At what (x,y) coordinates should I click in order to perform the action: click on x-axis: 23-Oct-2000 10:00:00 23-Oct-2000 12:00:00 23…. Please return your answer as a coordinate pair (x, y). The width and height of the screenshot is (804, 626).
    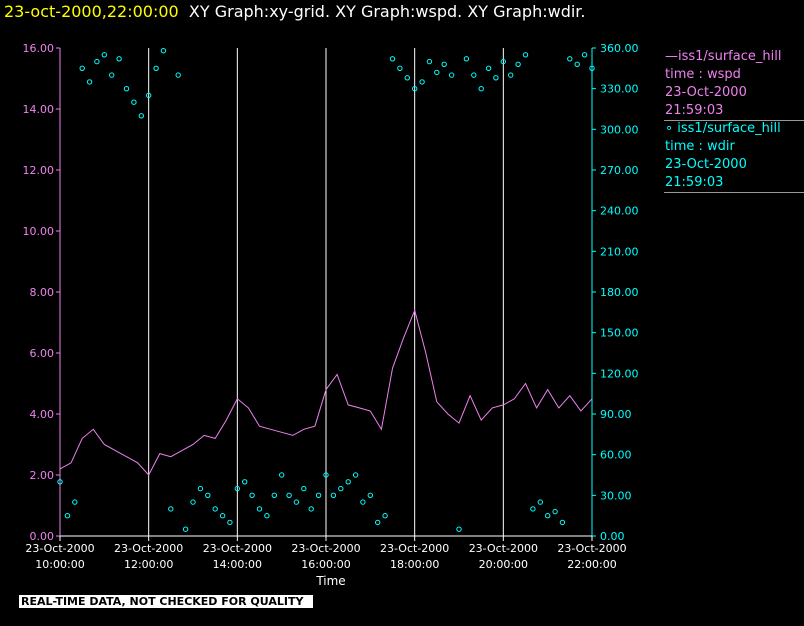
    Looking at the image, I should click on (326, 553).